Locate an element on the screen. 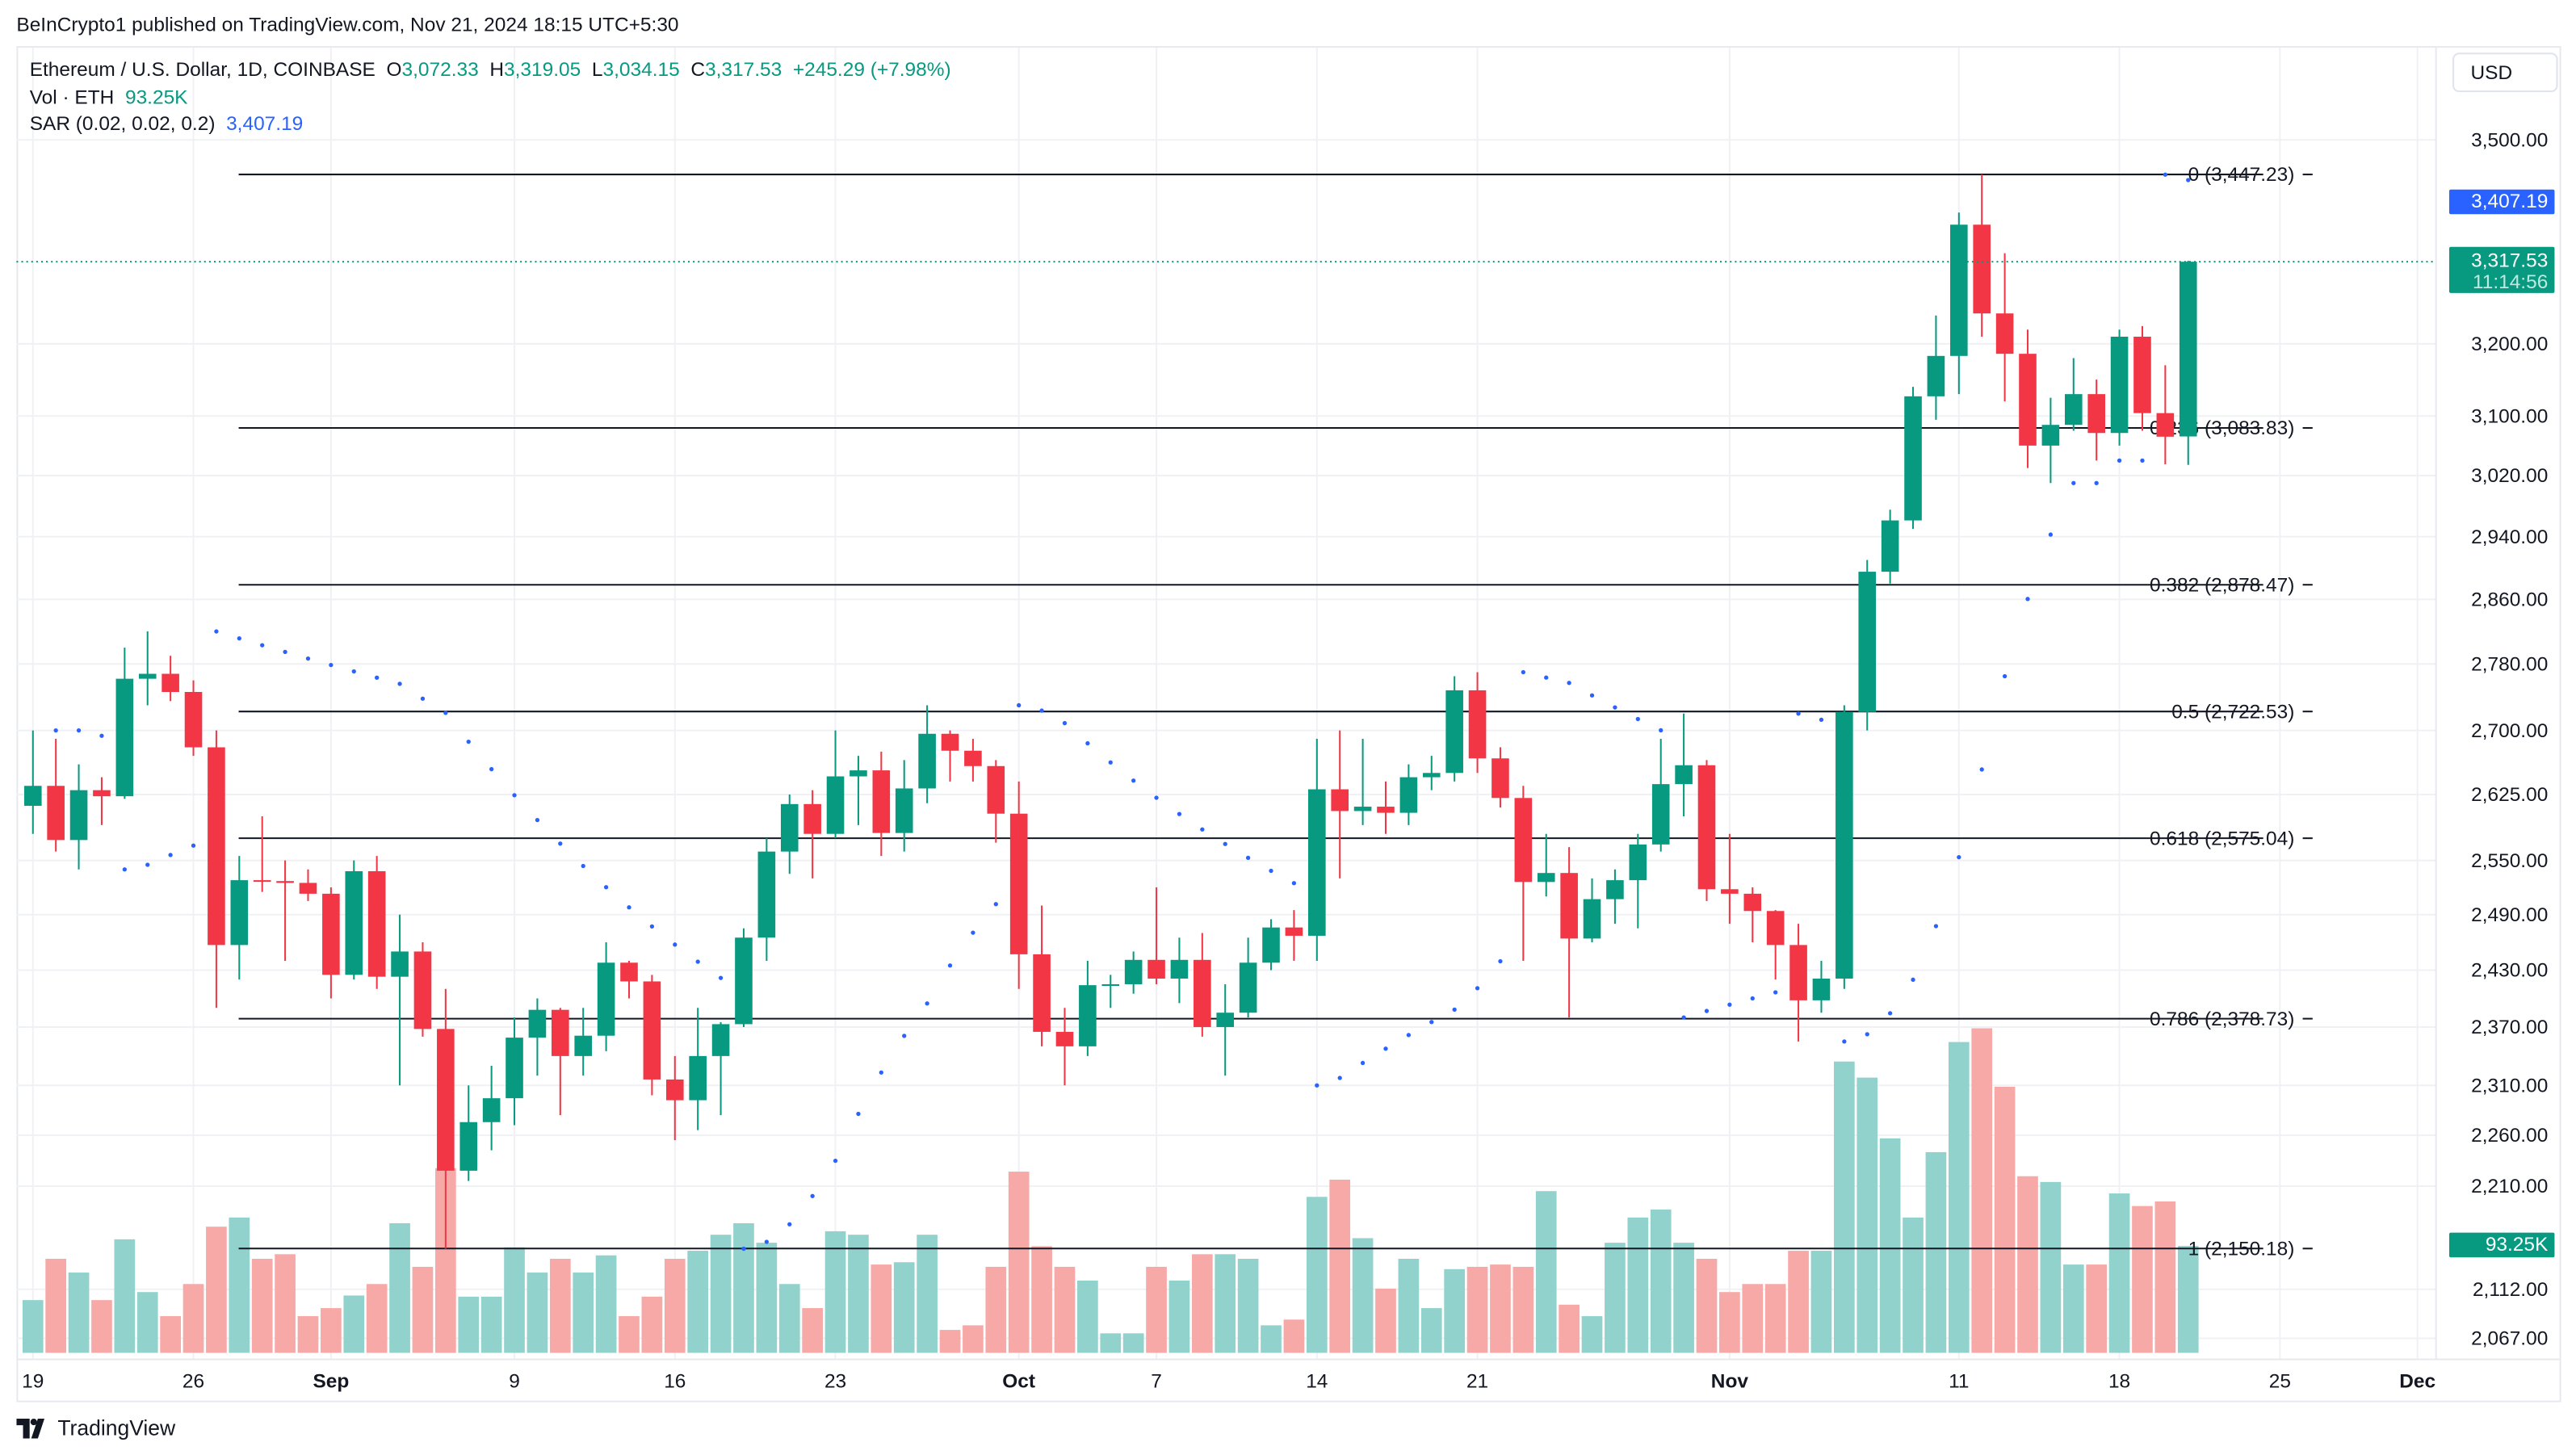 This screenshot has width=2576, height=1455. sar-value: 3,407.19 is located at coordinates (265, 124).